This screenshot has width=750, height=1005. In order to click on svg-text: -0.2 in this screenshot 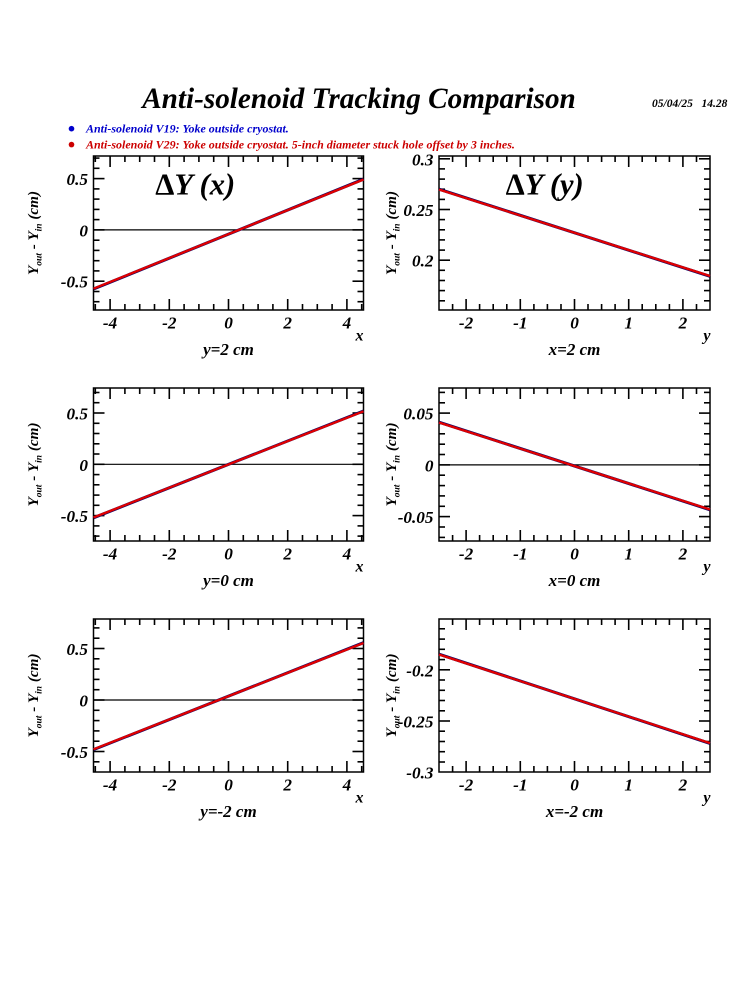, I will do `click(420, 670)`.